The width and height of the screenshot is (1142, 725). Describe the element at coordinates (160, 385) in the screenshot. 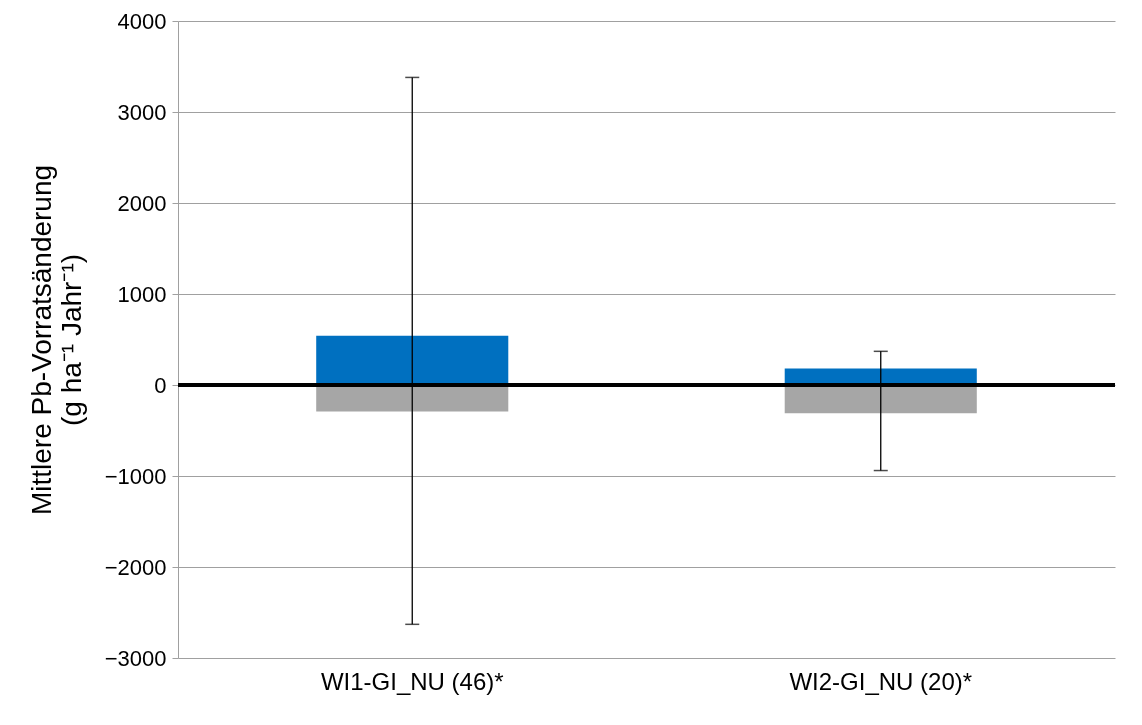

I see `y-tick-label: 0` at that location.